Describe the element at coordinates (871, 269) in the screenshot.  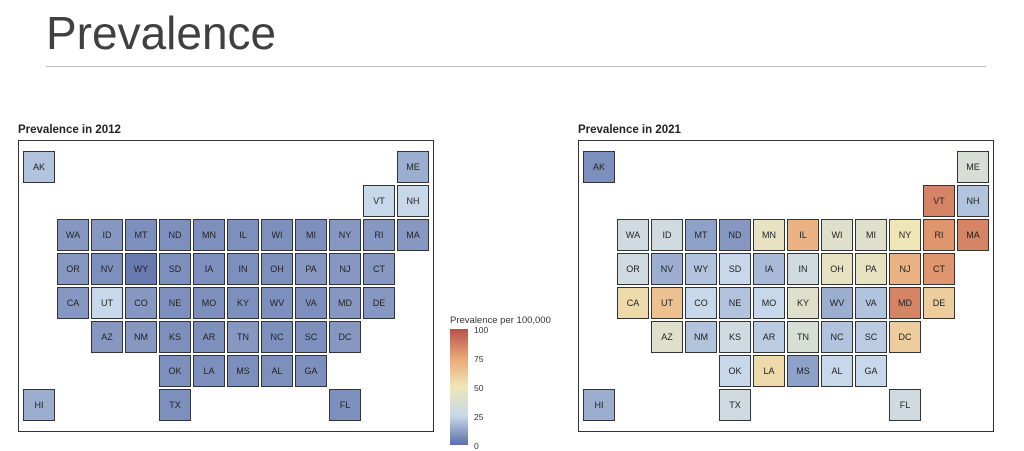
I see `state-pa: PA` at that location.